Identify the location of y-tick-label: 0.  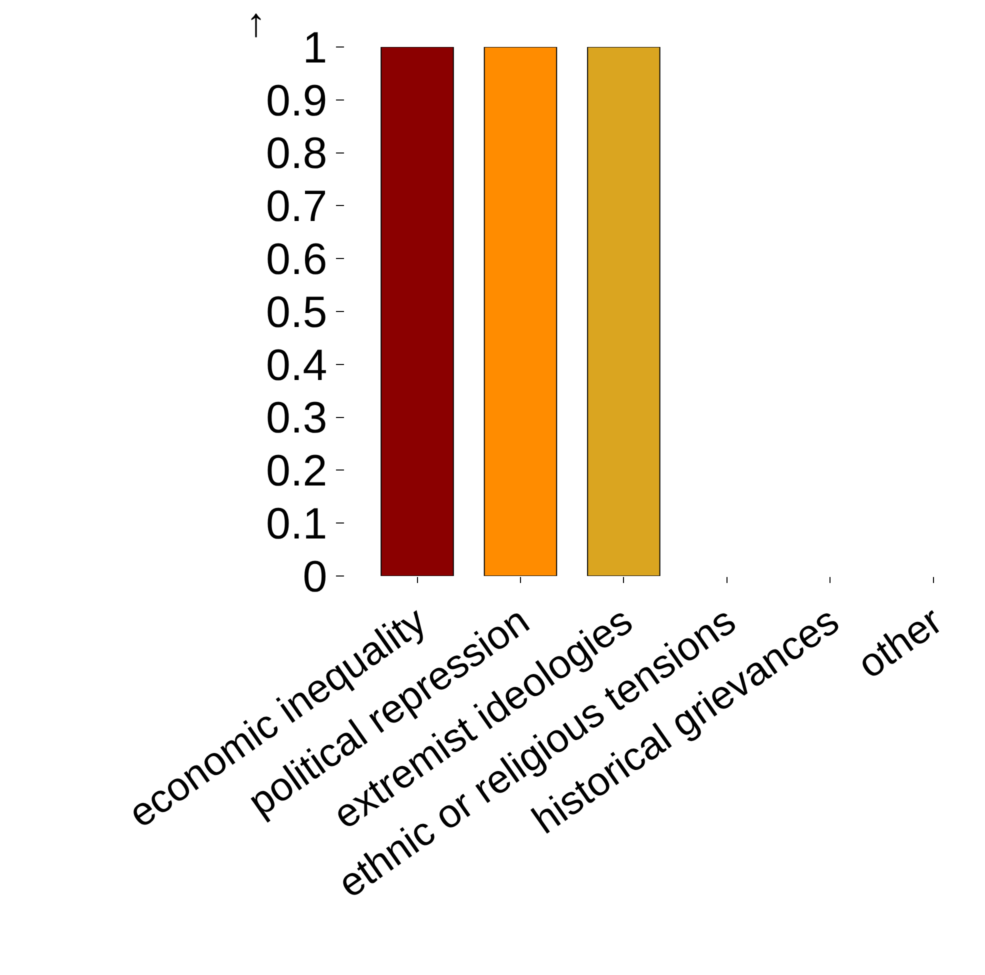
(315, 577).